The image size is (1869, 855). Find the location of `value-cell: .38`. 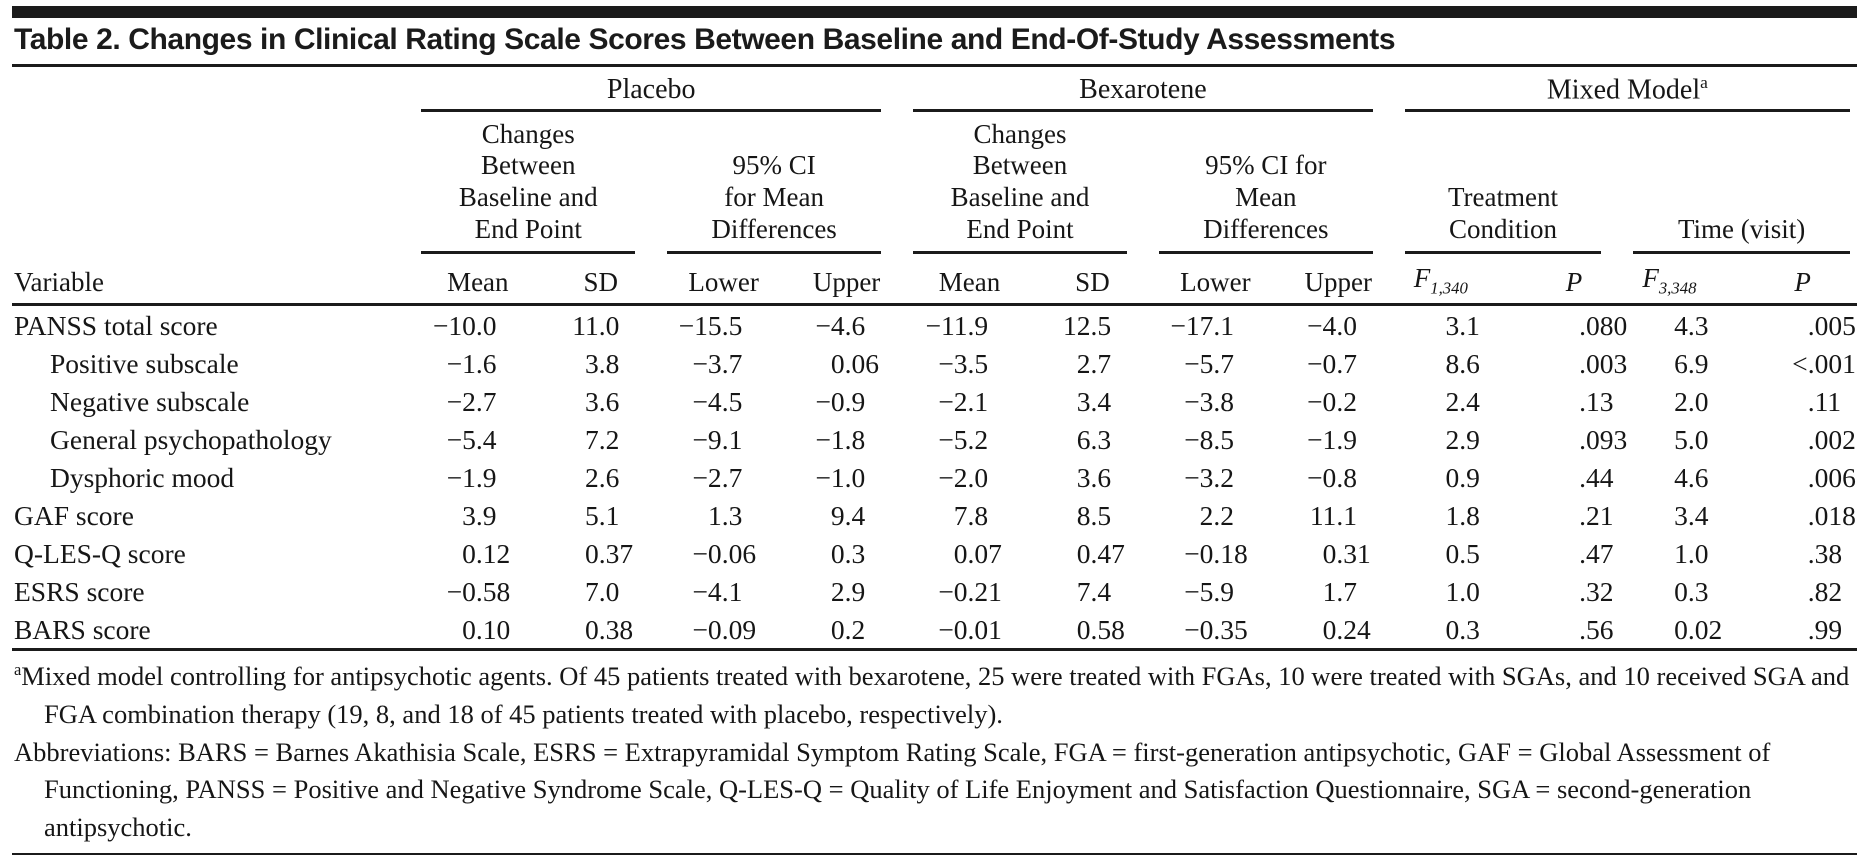

value-cell: .38 is located at coordinates (1825, 554).